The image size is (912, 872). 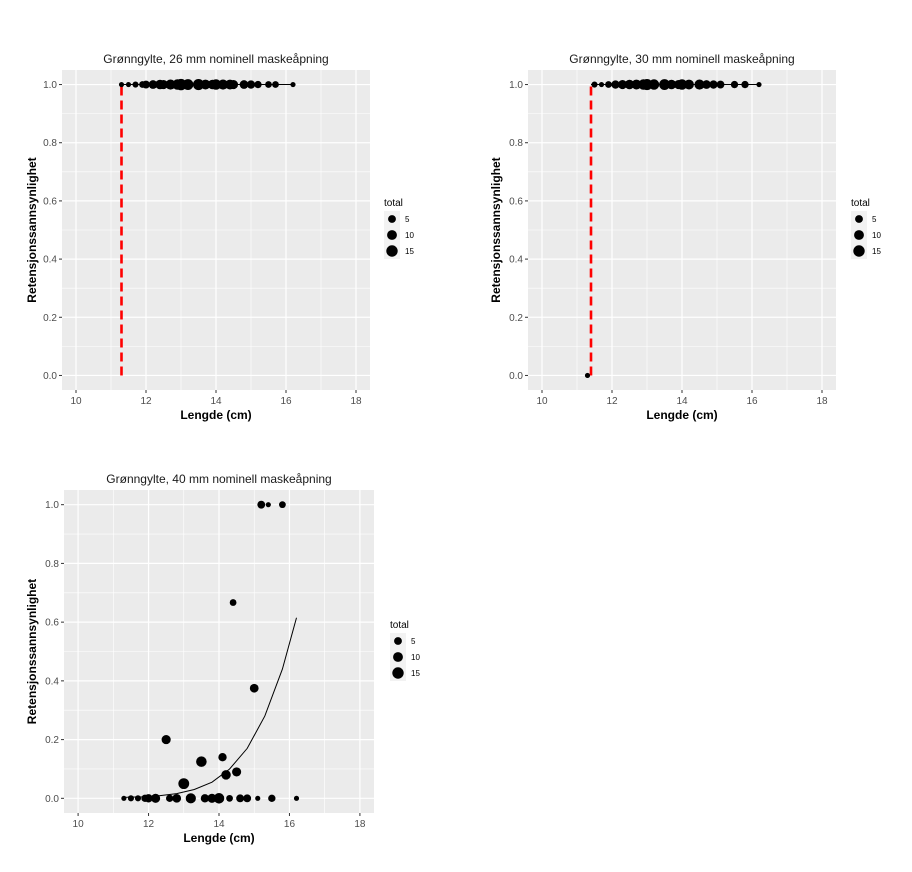 What do you see at coordinates (681, 59) in the screenshot?
I see `chart-title: Grønngylte, 30 mm nominell maskeåpning` at bounding box center [681, 59].